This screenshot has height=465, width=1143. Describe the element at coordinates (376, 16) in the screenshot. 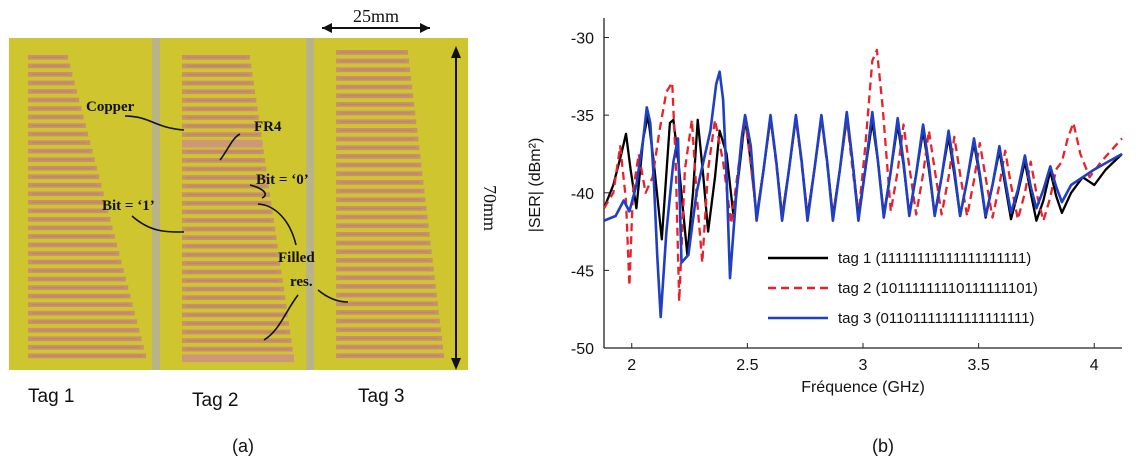

I see `width-dimension-label: 25mm` at that location.